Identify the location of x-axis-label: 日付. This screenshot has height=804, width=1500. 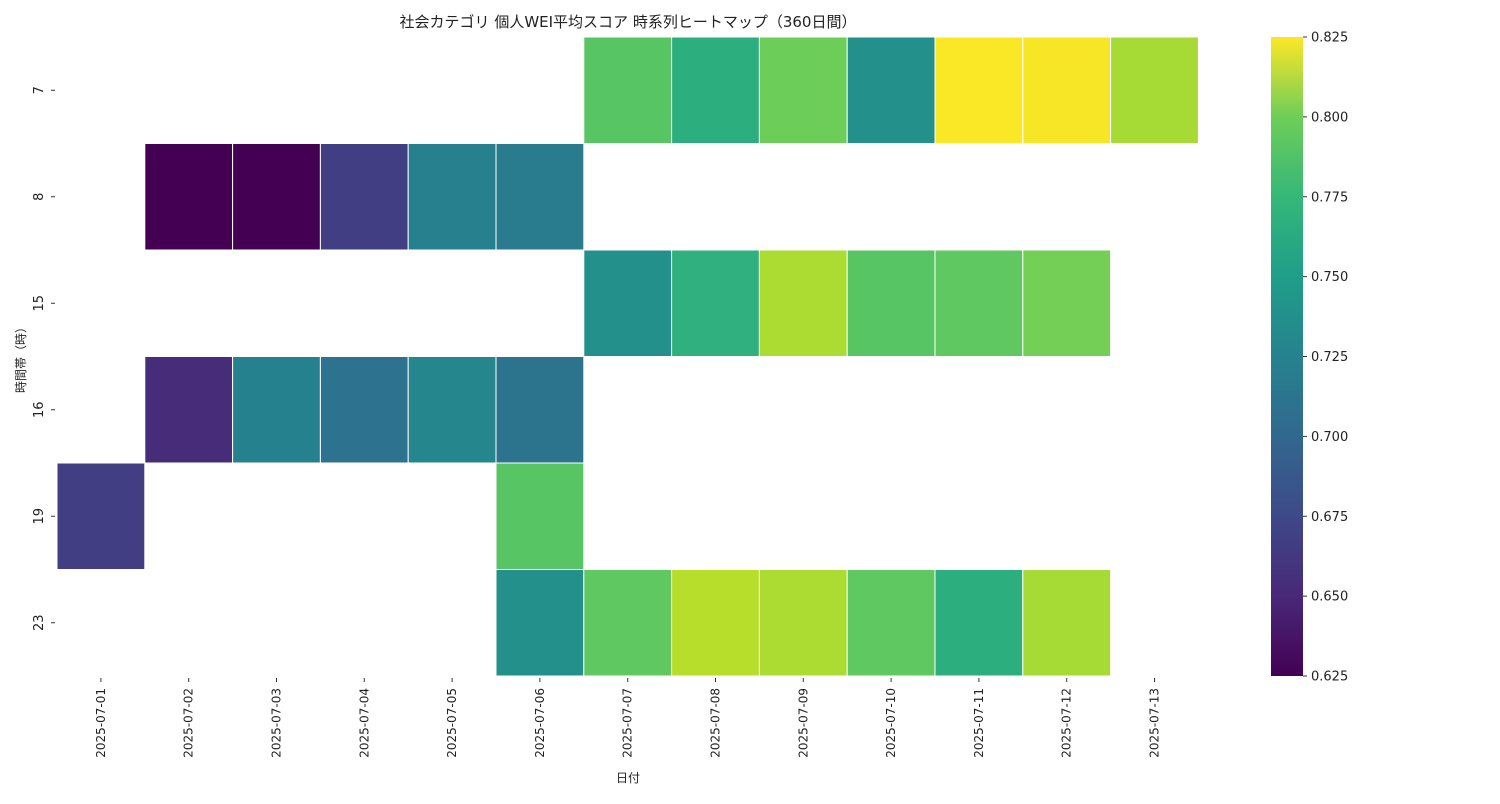
(628, 778).